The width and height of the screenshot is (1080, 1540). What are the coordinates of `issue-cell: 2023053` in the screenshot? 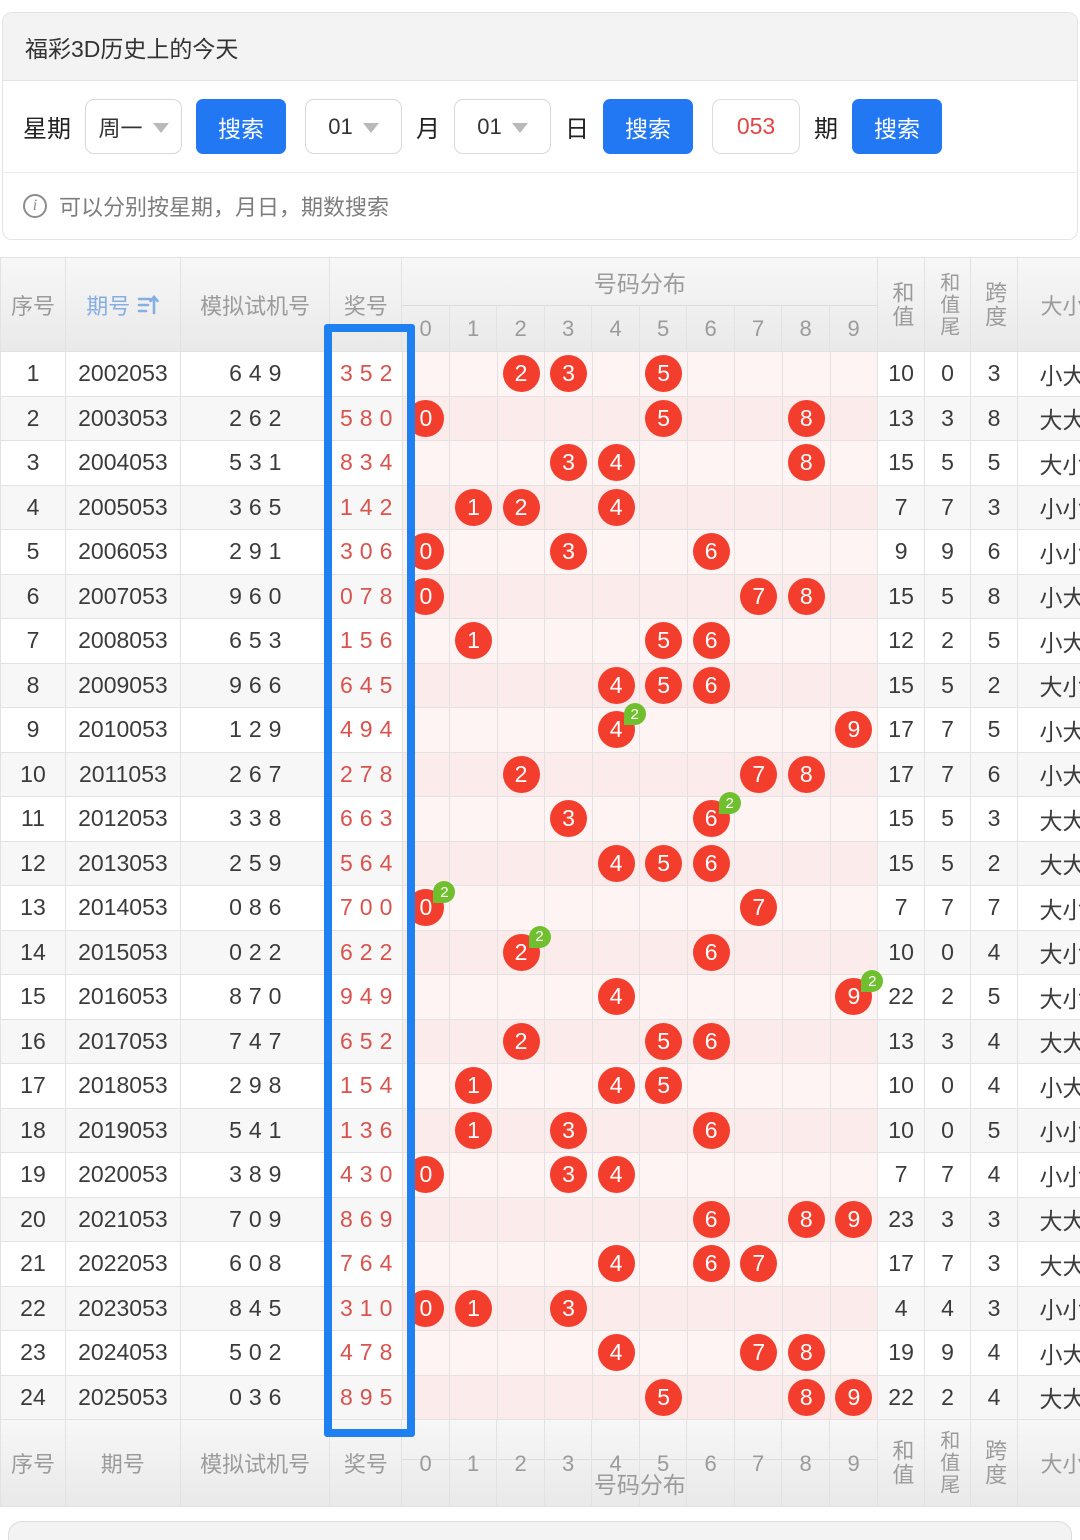 It's located at (123, 1308).